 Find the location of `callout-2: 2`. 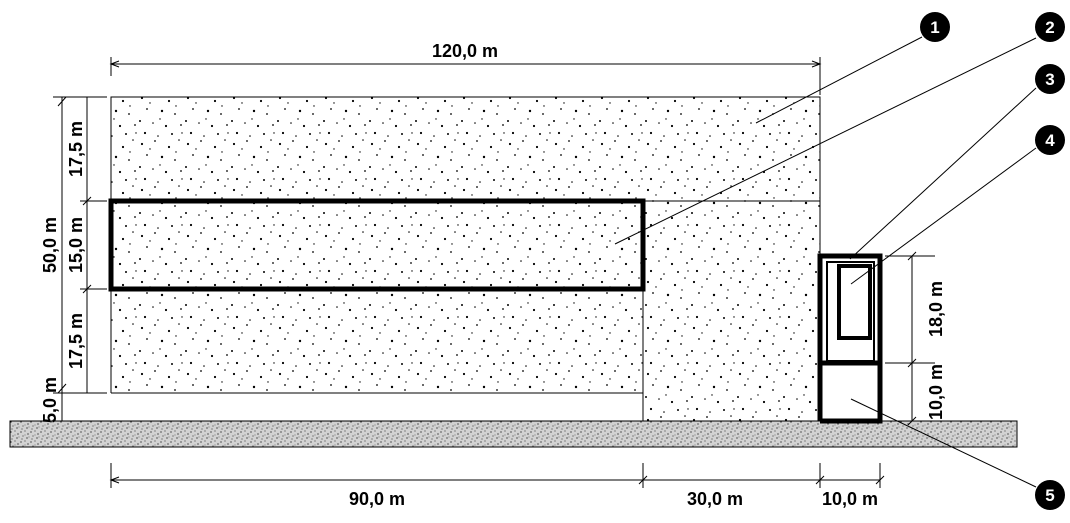

callout-2: 2 is located at coordinates (1050, 27).